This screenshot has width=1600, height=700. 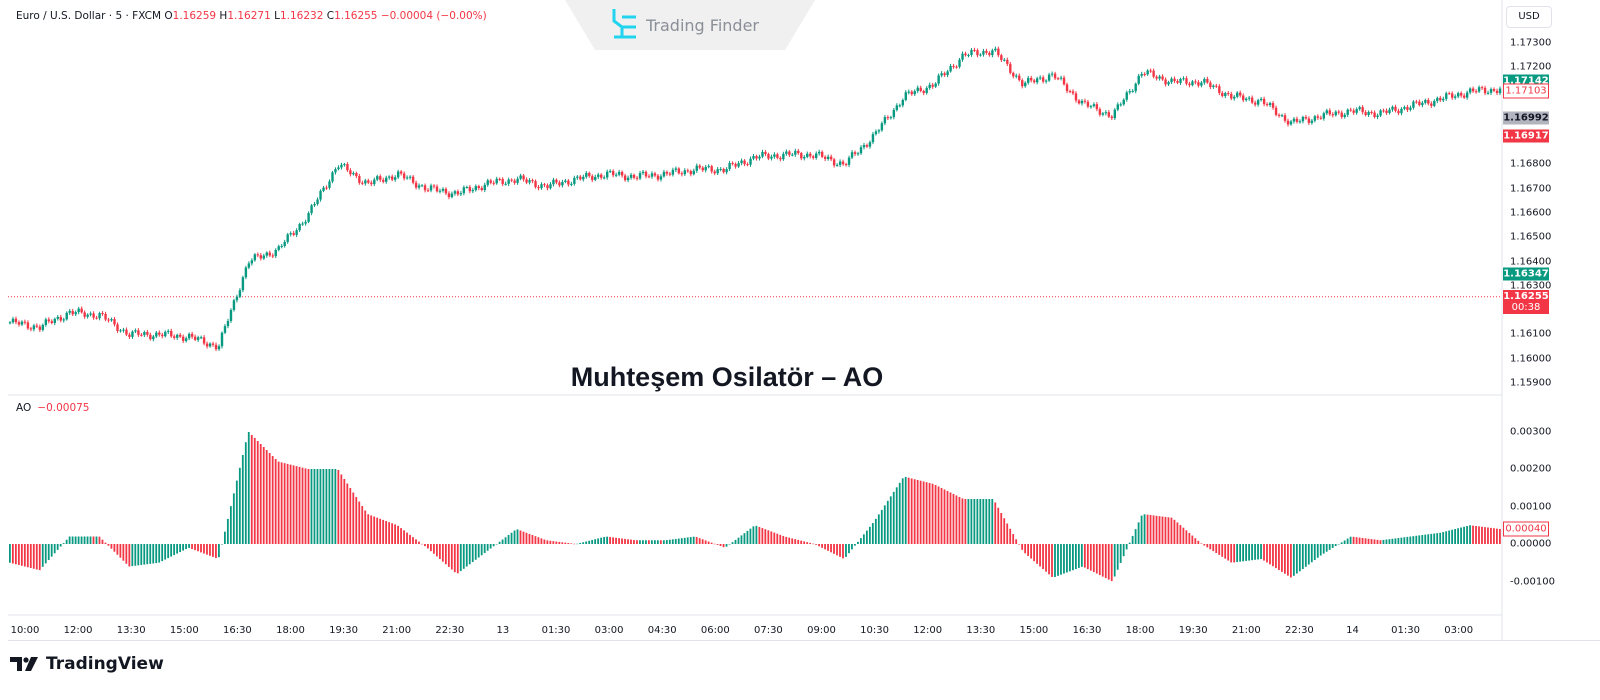 I want to click on currency-button: USD, so click(x=1529, y=17).